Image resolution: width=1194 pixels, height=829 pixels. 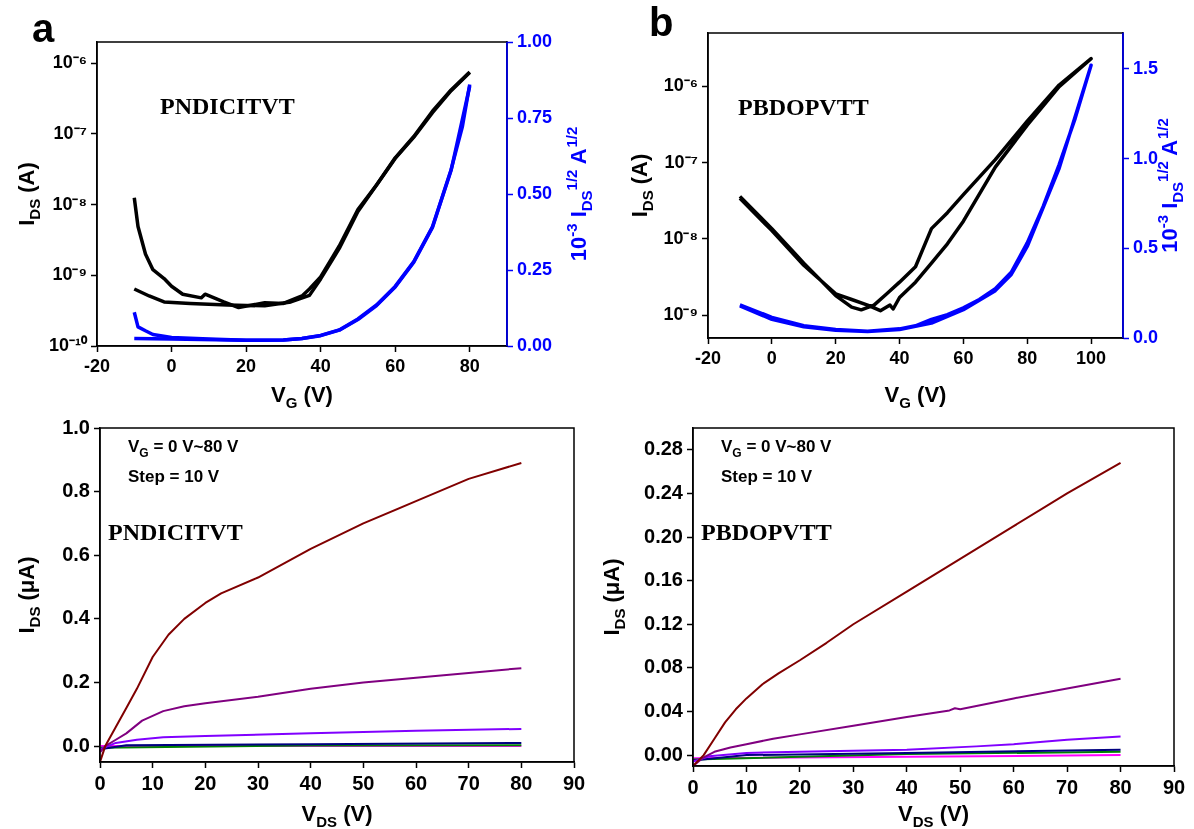 What do you see at coordinates (1091, 357) in the screenshot?
I see `x-tick-label: 100` at bounding box center [1091, 357].